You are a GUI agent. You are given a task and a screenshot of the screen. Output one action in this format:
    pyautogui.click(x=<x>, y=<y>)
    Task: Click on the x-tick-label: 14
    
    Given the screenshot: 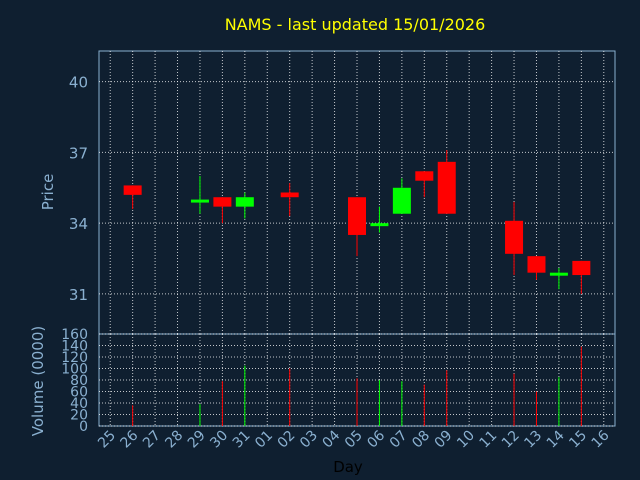 What is the action you would take?
    pyautogui.click(x=556, y=439)
    